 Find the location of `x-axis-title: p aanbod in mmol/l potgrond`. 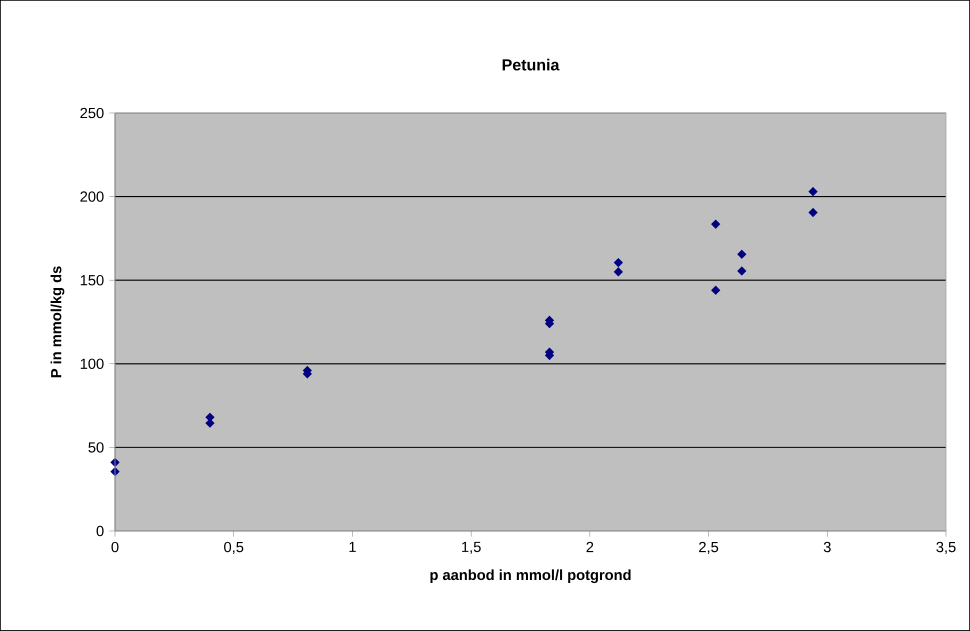

x-axis-title: p aanbod in mmol/l potgrond is located at coordinates (530, 576).